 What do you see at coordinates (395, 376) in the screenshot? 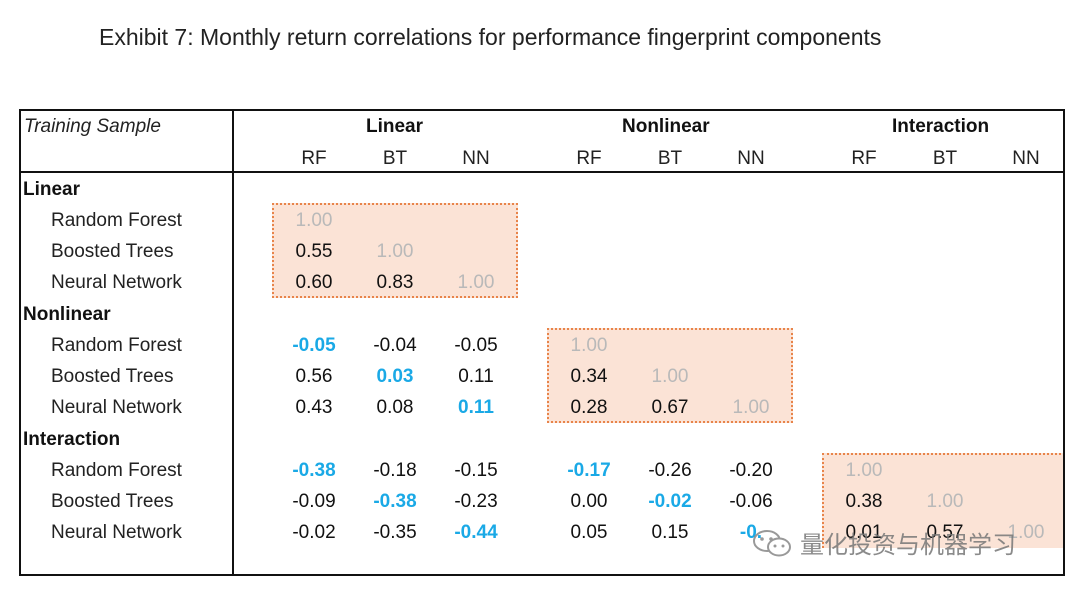
I see `table-cell: 0.03` at bounding box center [395, 376].